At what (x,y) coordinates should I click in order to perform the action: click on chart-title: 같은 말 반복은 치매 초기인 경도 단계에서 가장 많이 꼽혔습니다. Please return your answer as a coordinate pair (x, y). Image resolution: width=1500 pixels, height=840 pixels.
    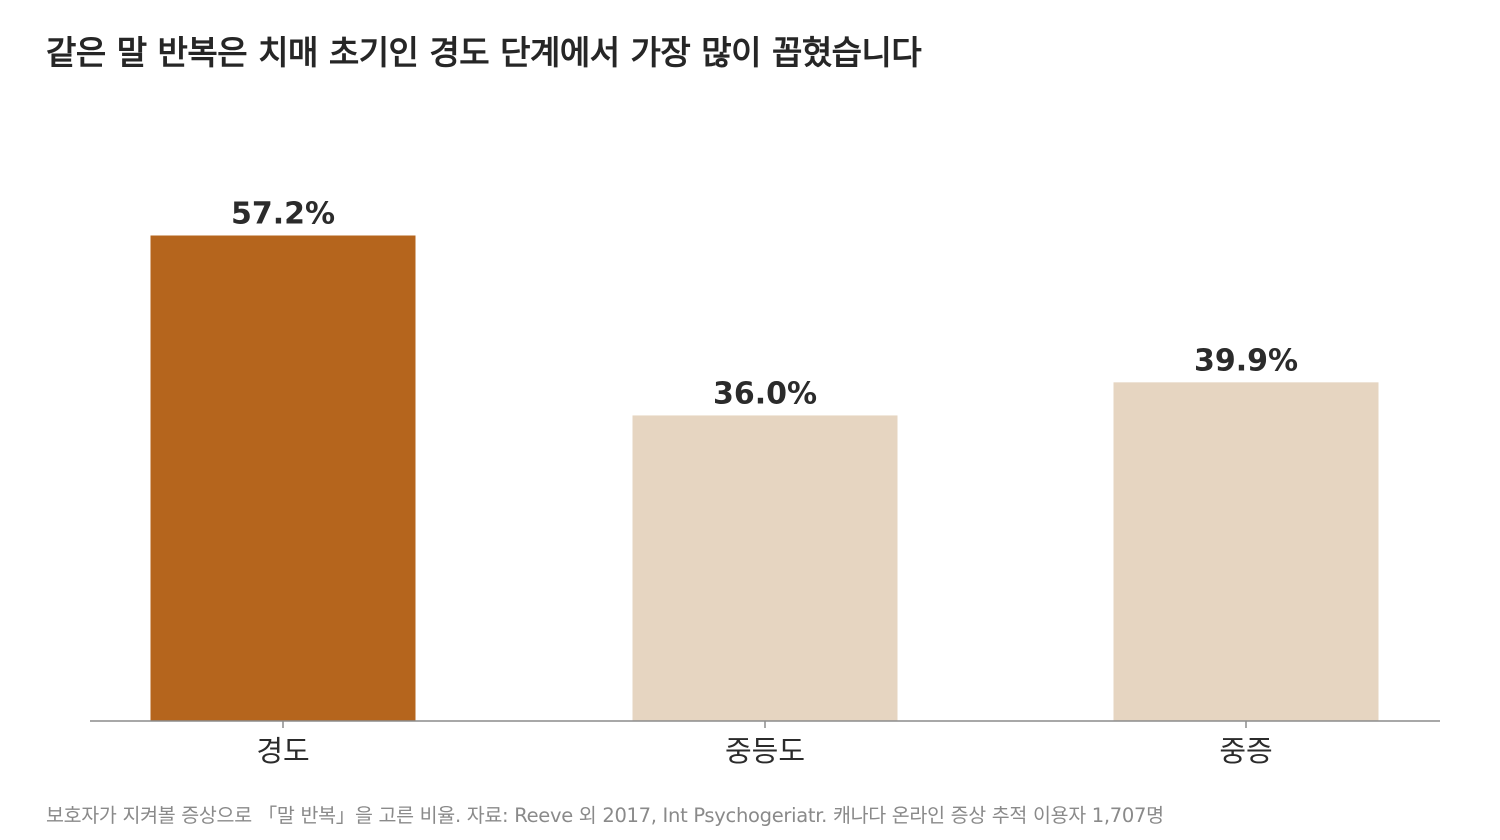
    Looking at the image, I should click on (484, 52).